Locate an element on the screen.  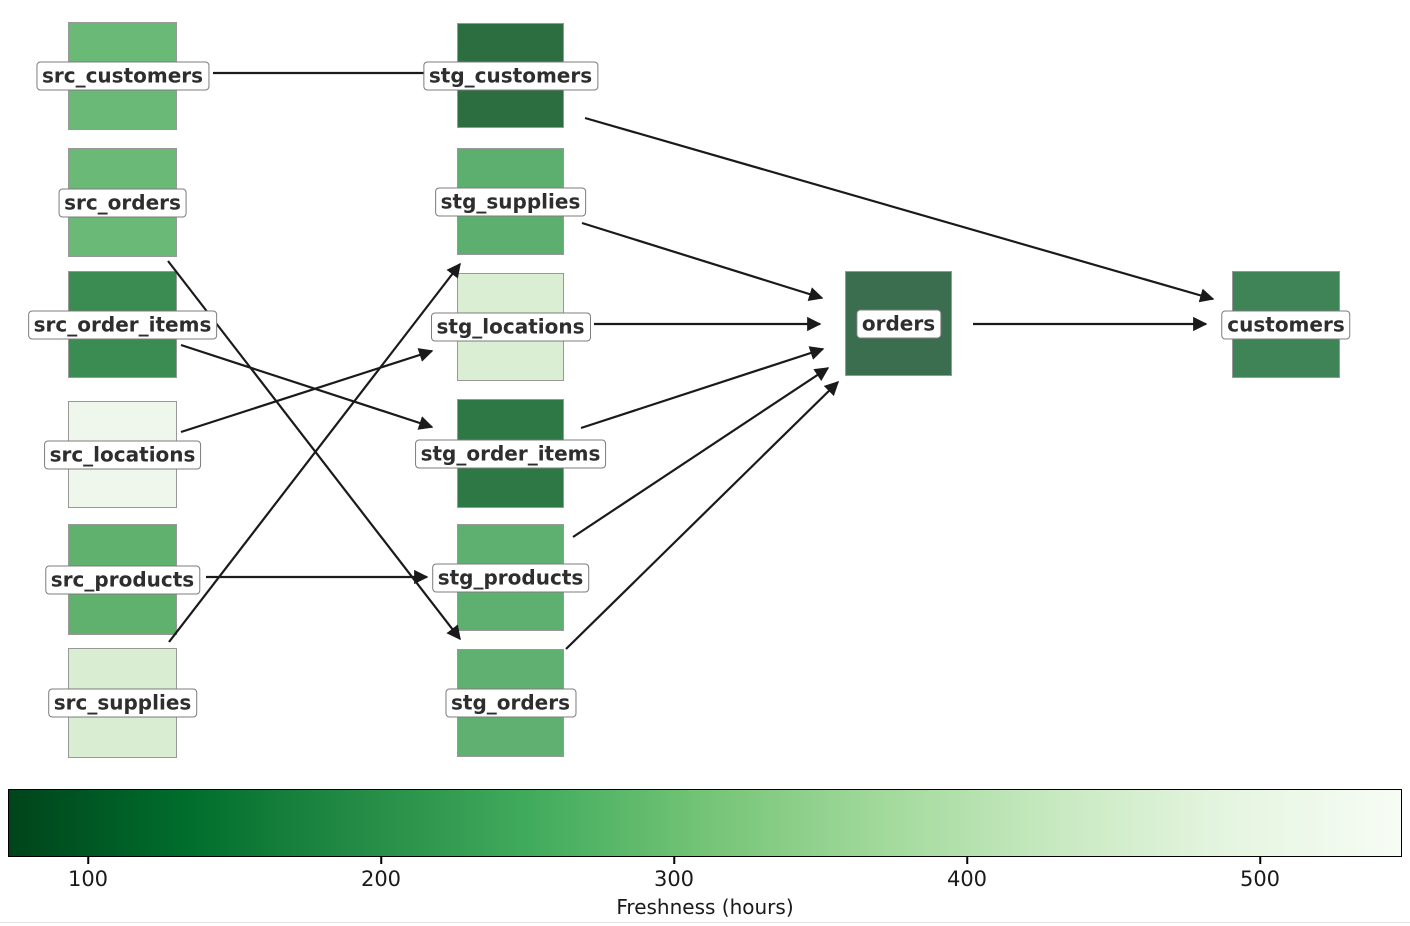
node-label-stg_locations: stg_locations is located at coordinates (510, 327).